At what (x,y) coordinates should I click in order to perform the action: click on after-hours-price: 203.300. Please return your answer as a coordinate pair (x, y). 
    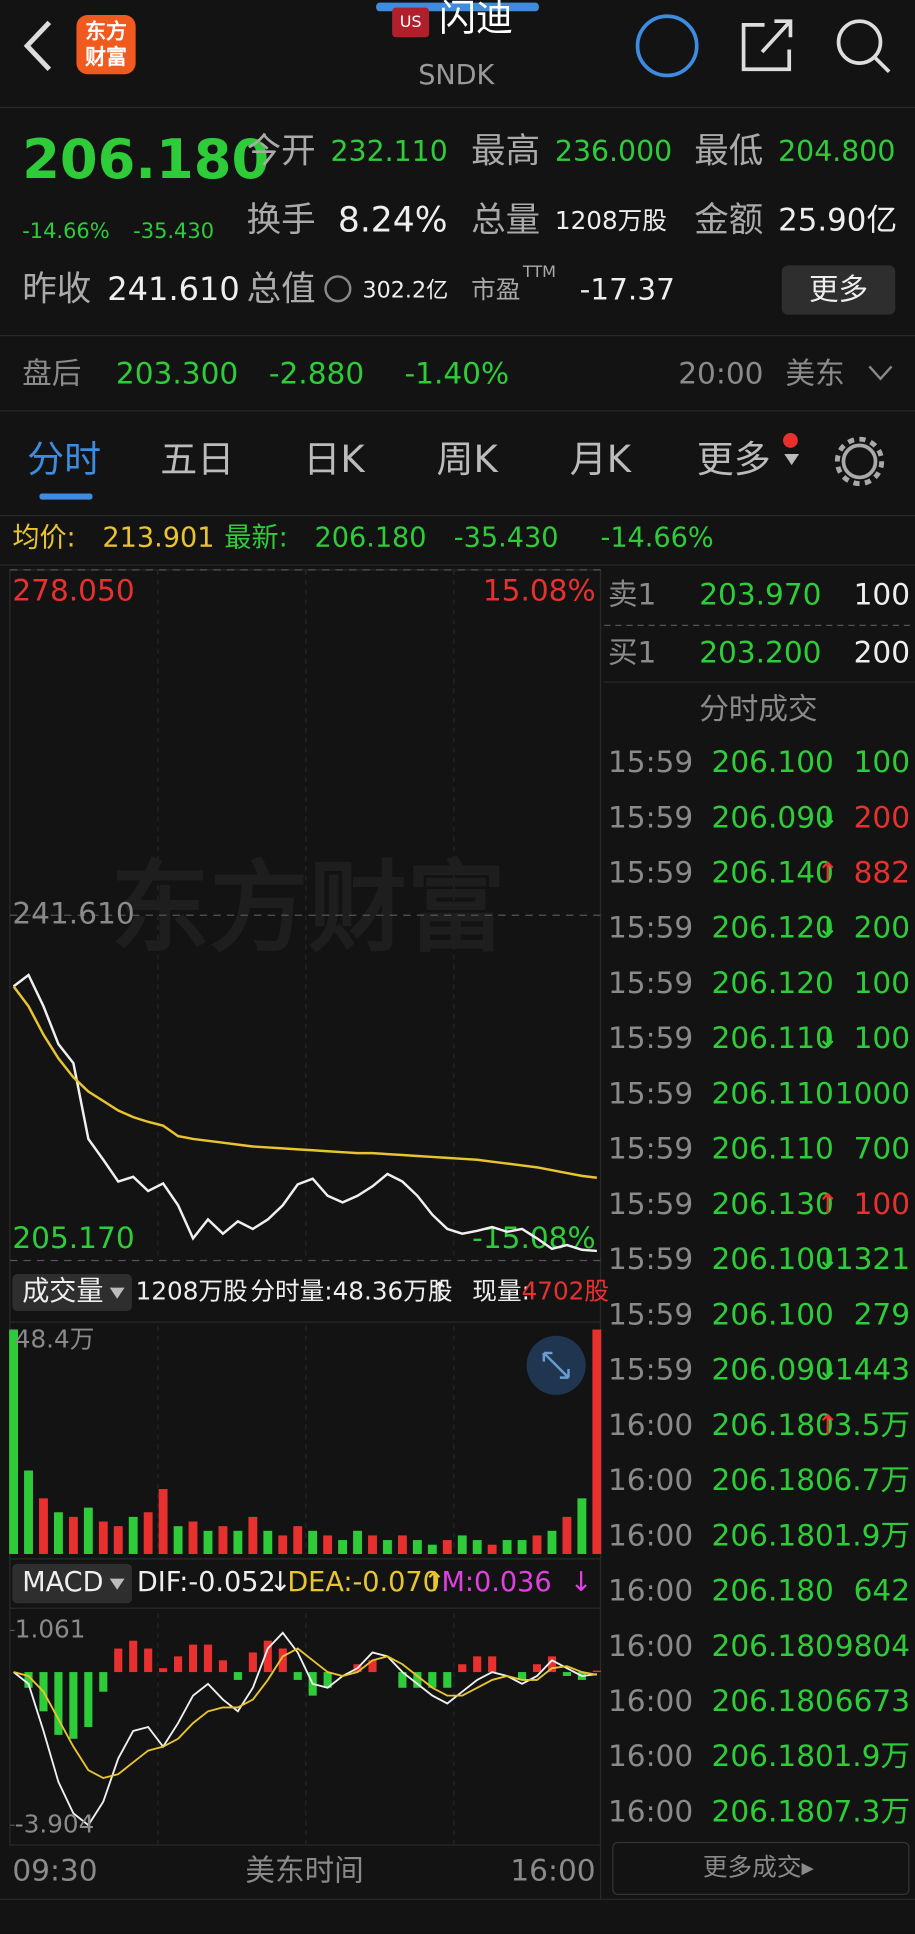
    Looking at the image, I should click on (177, 374).